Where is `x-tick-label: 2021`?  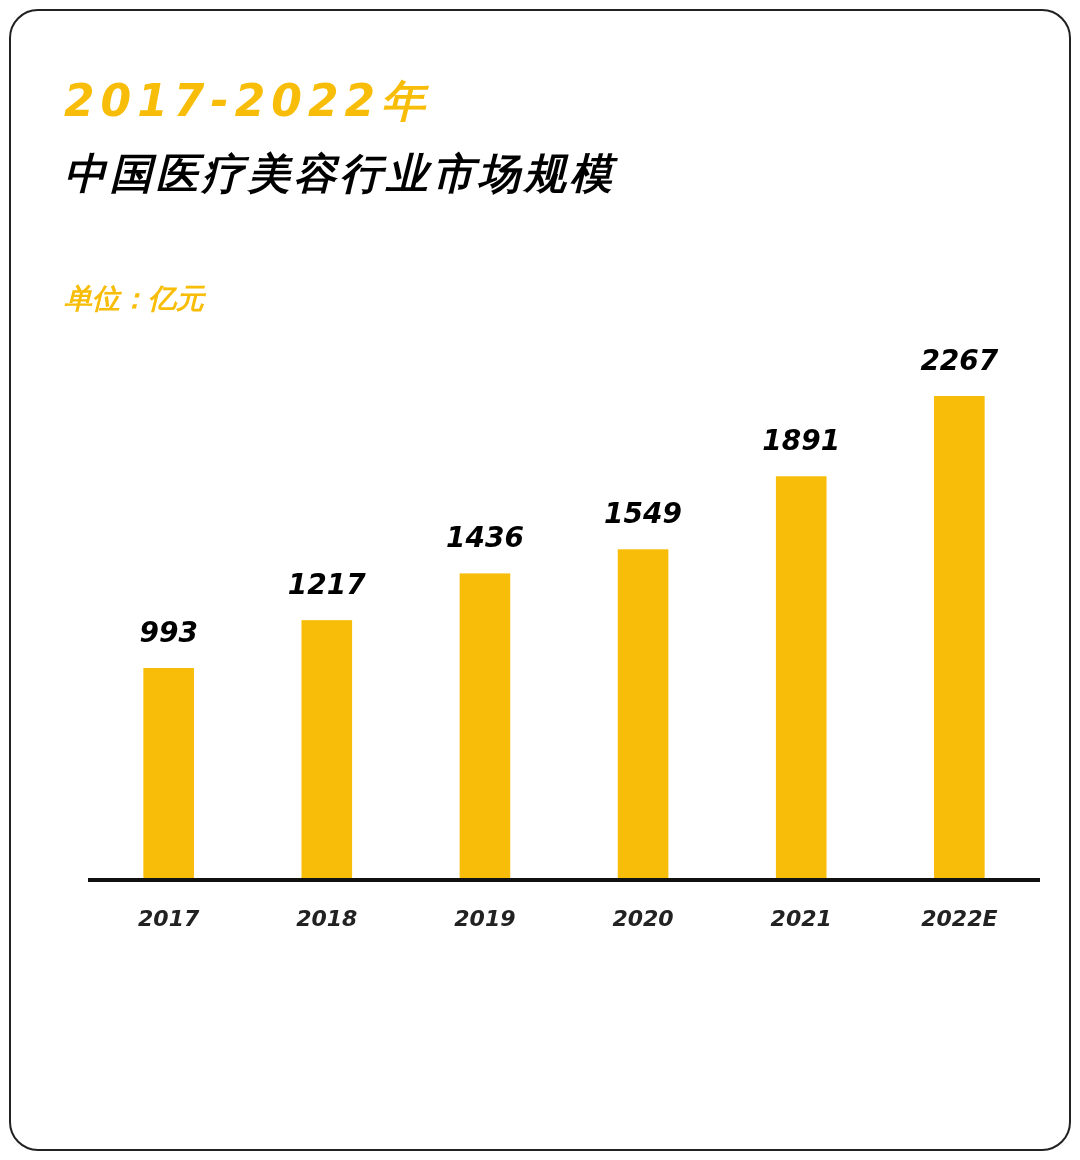
x-tick-label: 2021 is located at coordinates (801, 918).